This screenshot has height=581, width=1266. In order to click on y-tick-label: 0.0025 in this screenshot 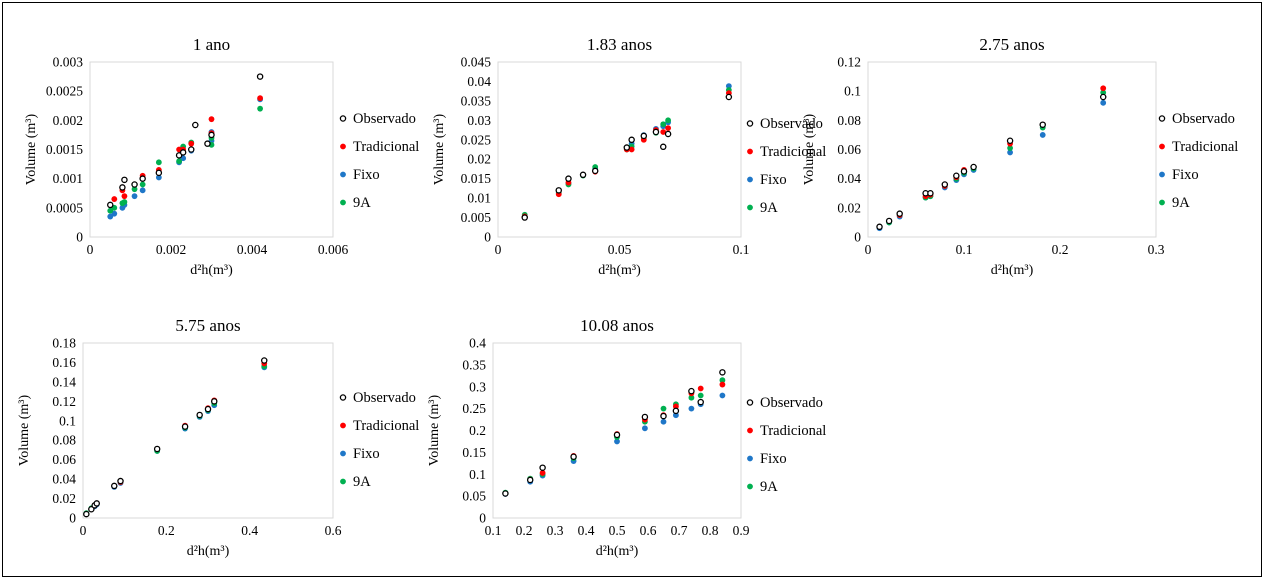, I will do `click(64, 91)`.